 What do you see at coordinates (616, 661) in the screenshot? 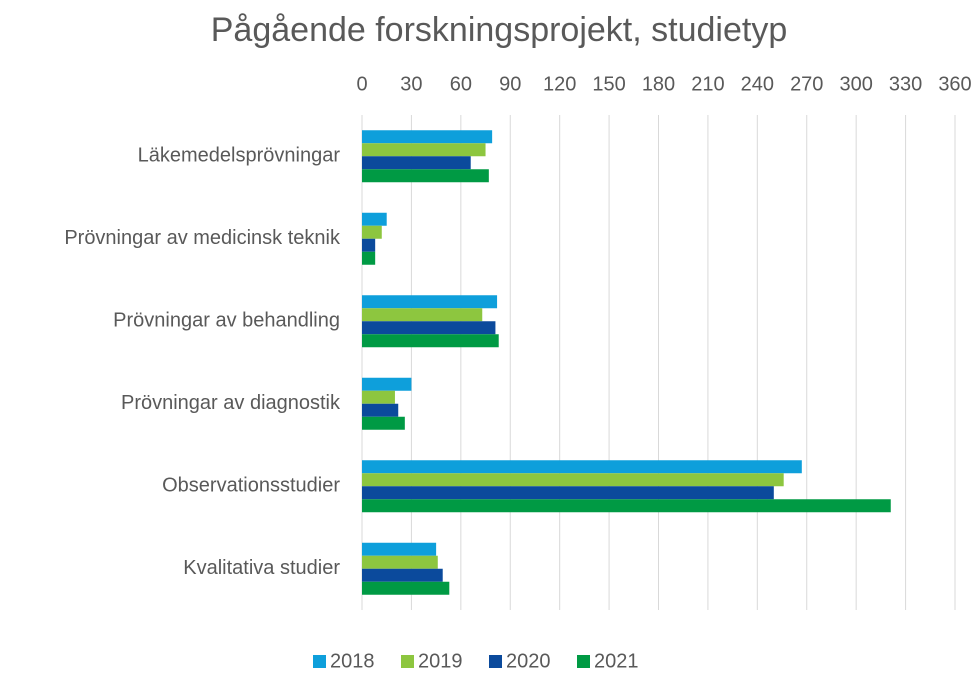
I see `legend-label: 2021` at bounding box center [616, 661].